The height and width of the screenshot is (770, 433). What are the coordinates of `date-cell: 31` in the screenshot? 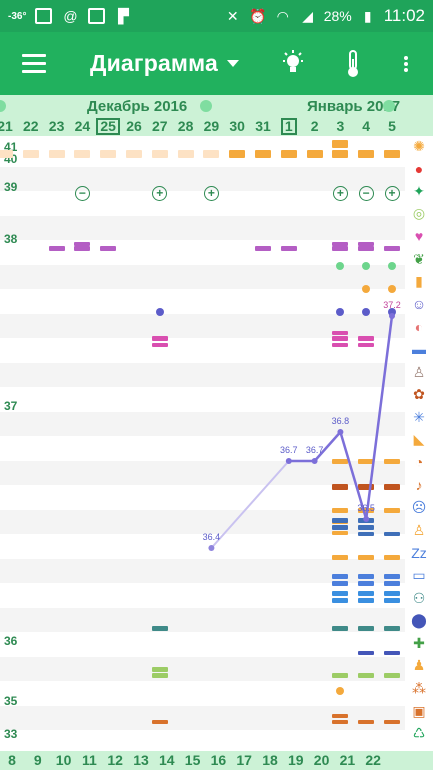 It's located at (263, 126).